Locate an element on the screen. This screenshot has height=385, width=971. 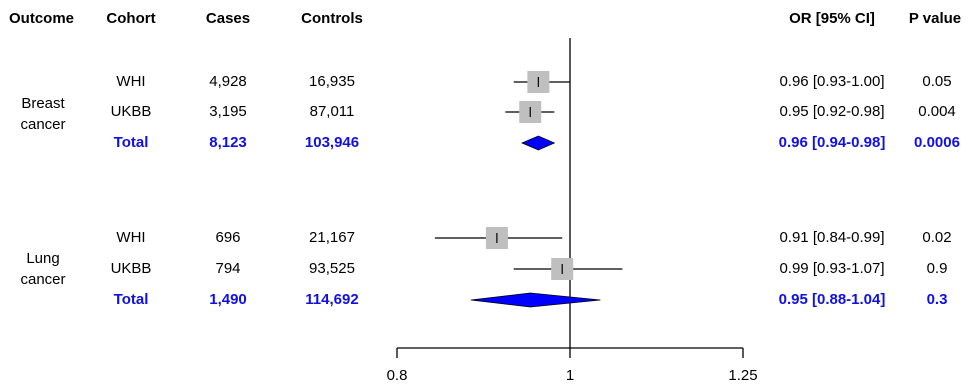
controls-total-cell: 103,946 is located at coordinates (332, 142).